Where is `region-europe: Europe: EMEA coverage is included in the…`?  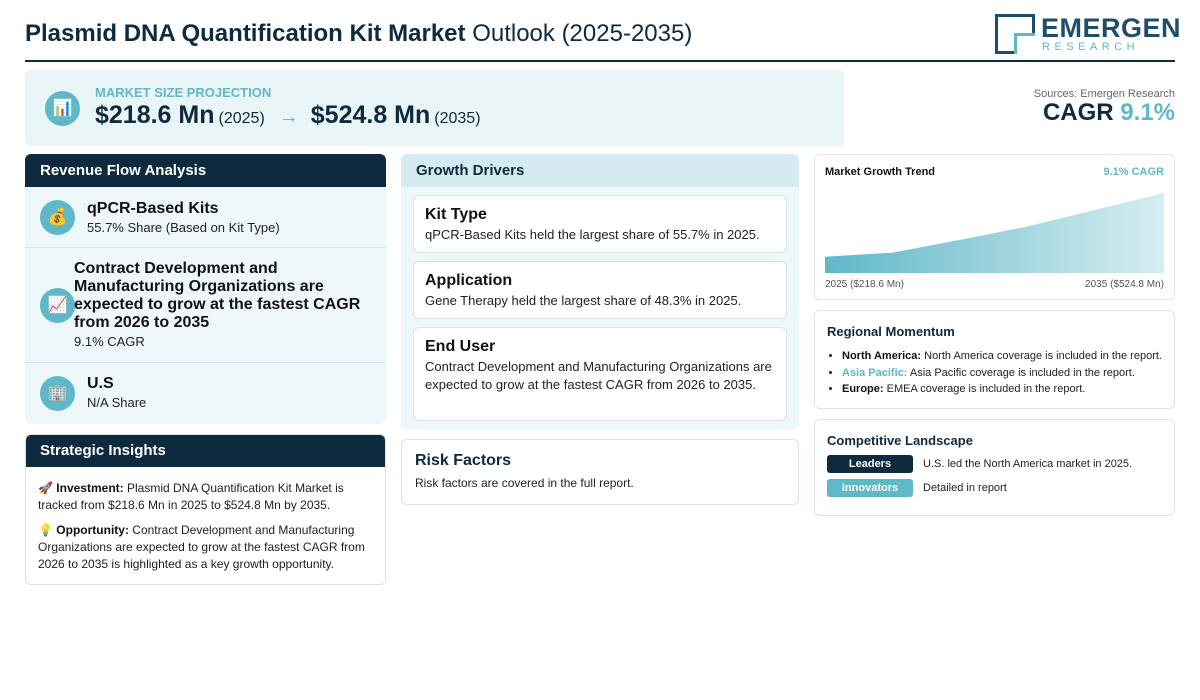 region-europe: Europe: EMEA coverage is included in the… is located at coordinates (1007, 389).